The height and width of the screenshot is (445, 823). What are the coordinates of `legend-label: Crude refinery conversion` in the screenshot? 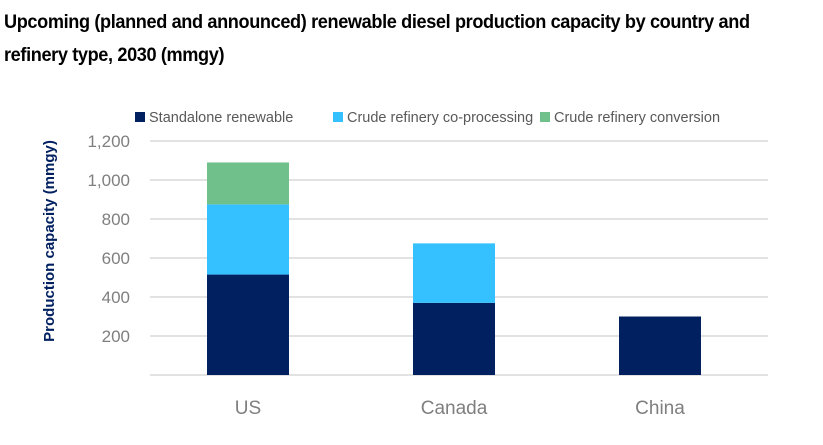 It's located at (637, 118).